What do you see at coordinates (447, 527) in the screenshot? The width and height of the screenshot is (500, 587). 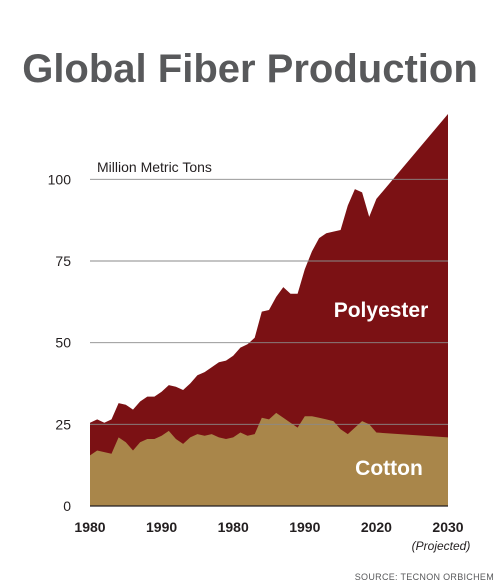 I see `x-tick-5: 2030` at bounding box center [447, 527].